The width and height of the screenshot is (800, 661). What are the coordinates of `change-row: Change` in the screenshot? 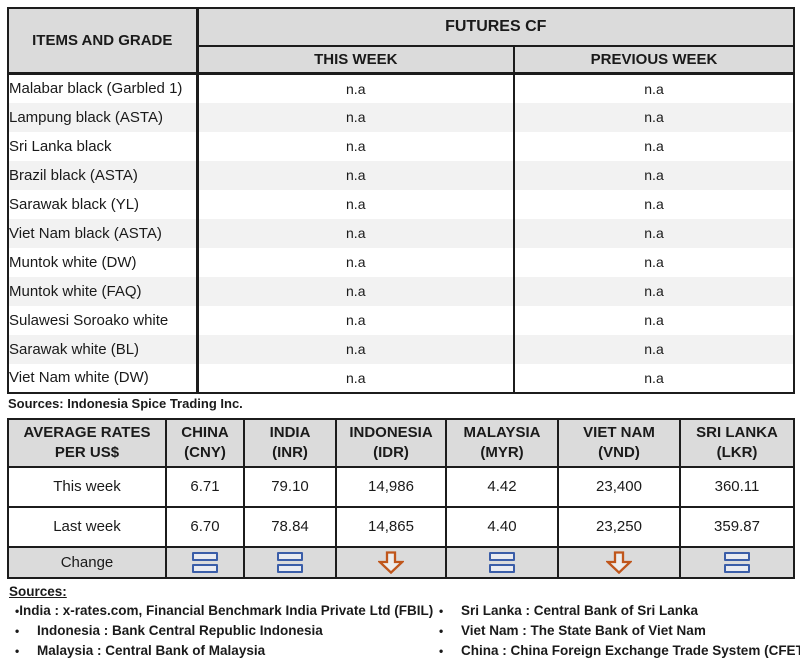 It's located at (401, 562).